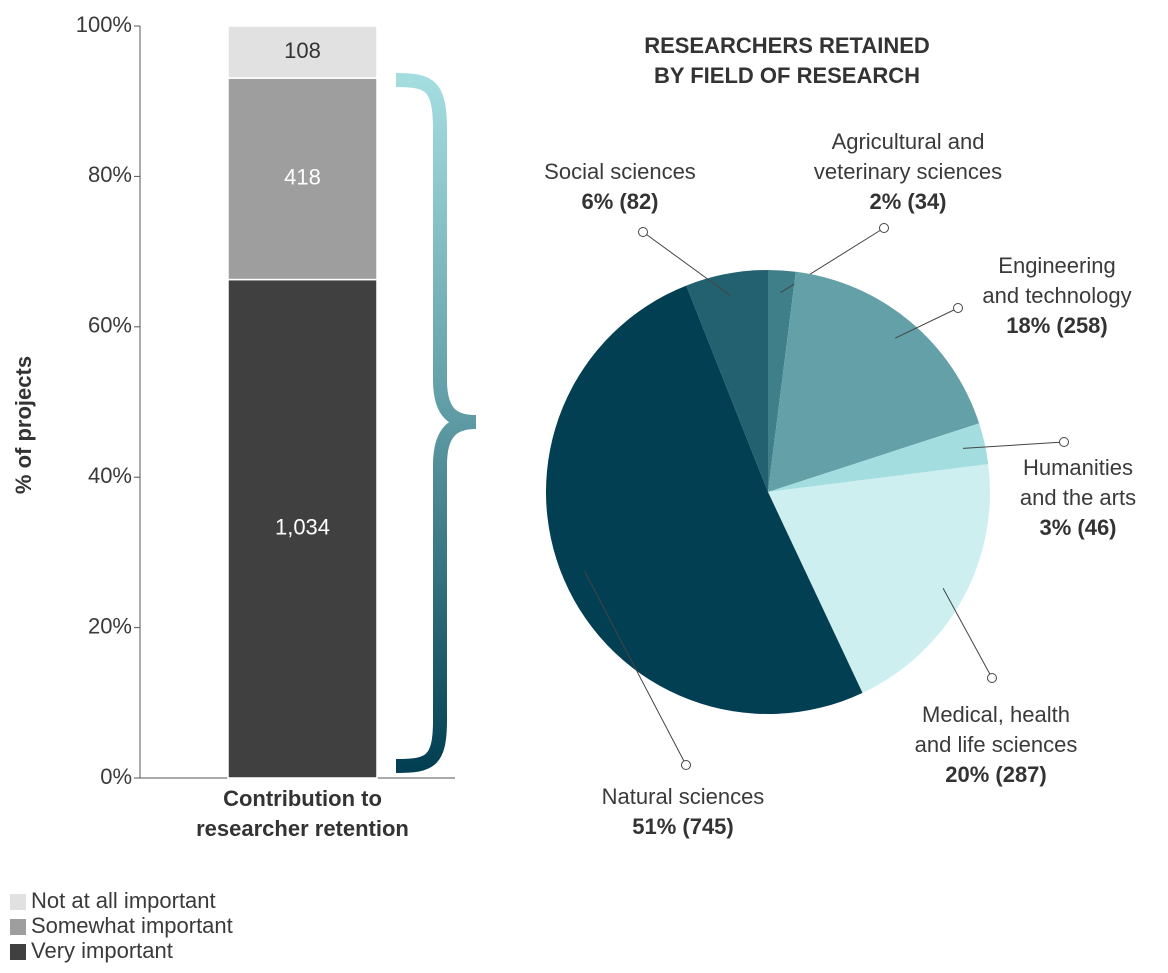 The image size is (1168, 973). Describe the element at coordinates (907, 201) in the screenshot. I see `pie-value-label: 2% (34)` at that location.